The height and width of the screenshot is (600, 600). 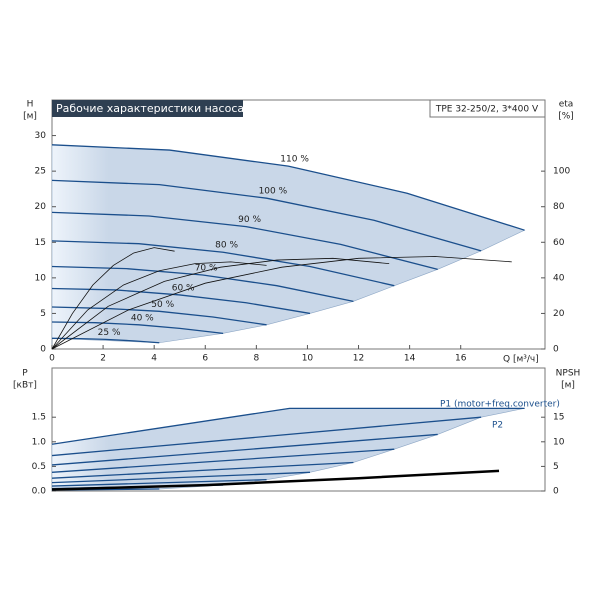 I want to click on curve-label: 100 %, so click(x=273, y=192).